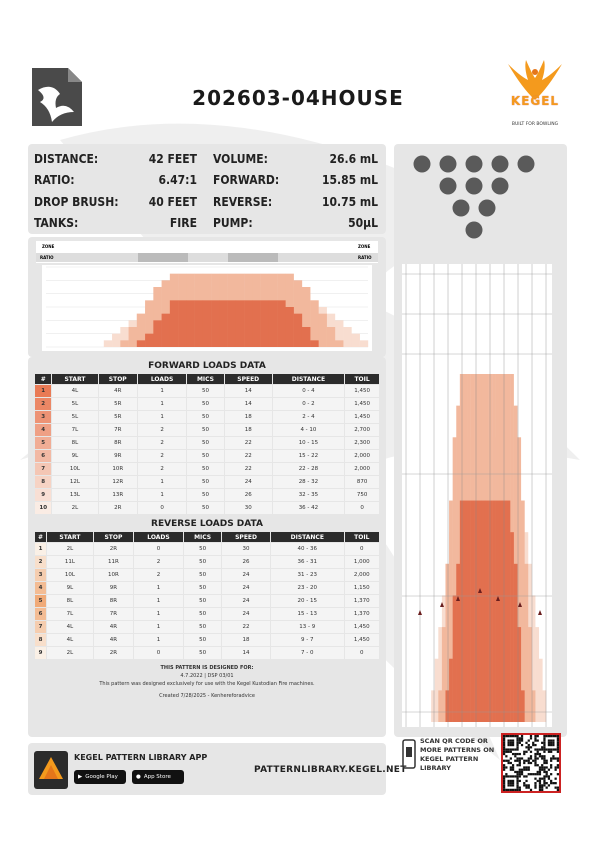 The height and width of the screenshot is (842, 595). I want to click on column-header: MICS, so click(205, 379).